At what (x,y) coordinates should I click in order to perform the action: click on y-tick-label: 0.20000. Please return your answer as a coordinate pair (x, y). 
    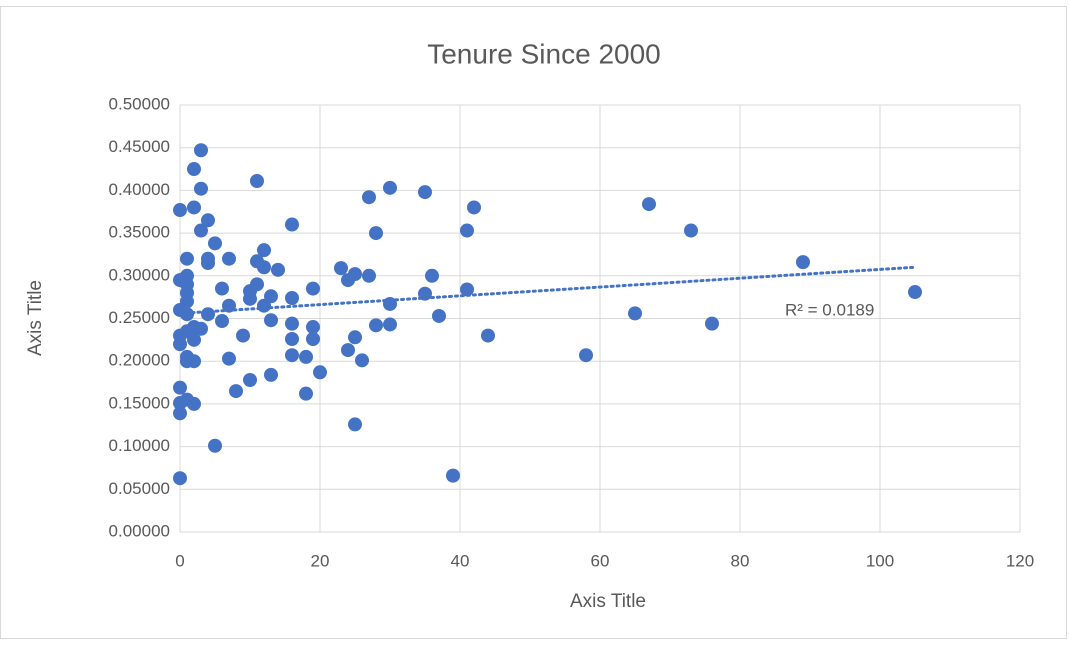
    Looking at the image, I should click on (139, 360).